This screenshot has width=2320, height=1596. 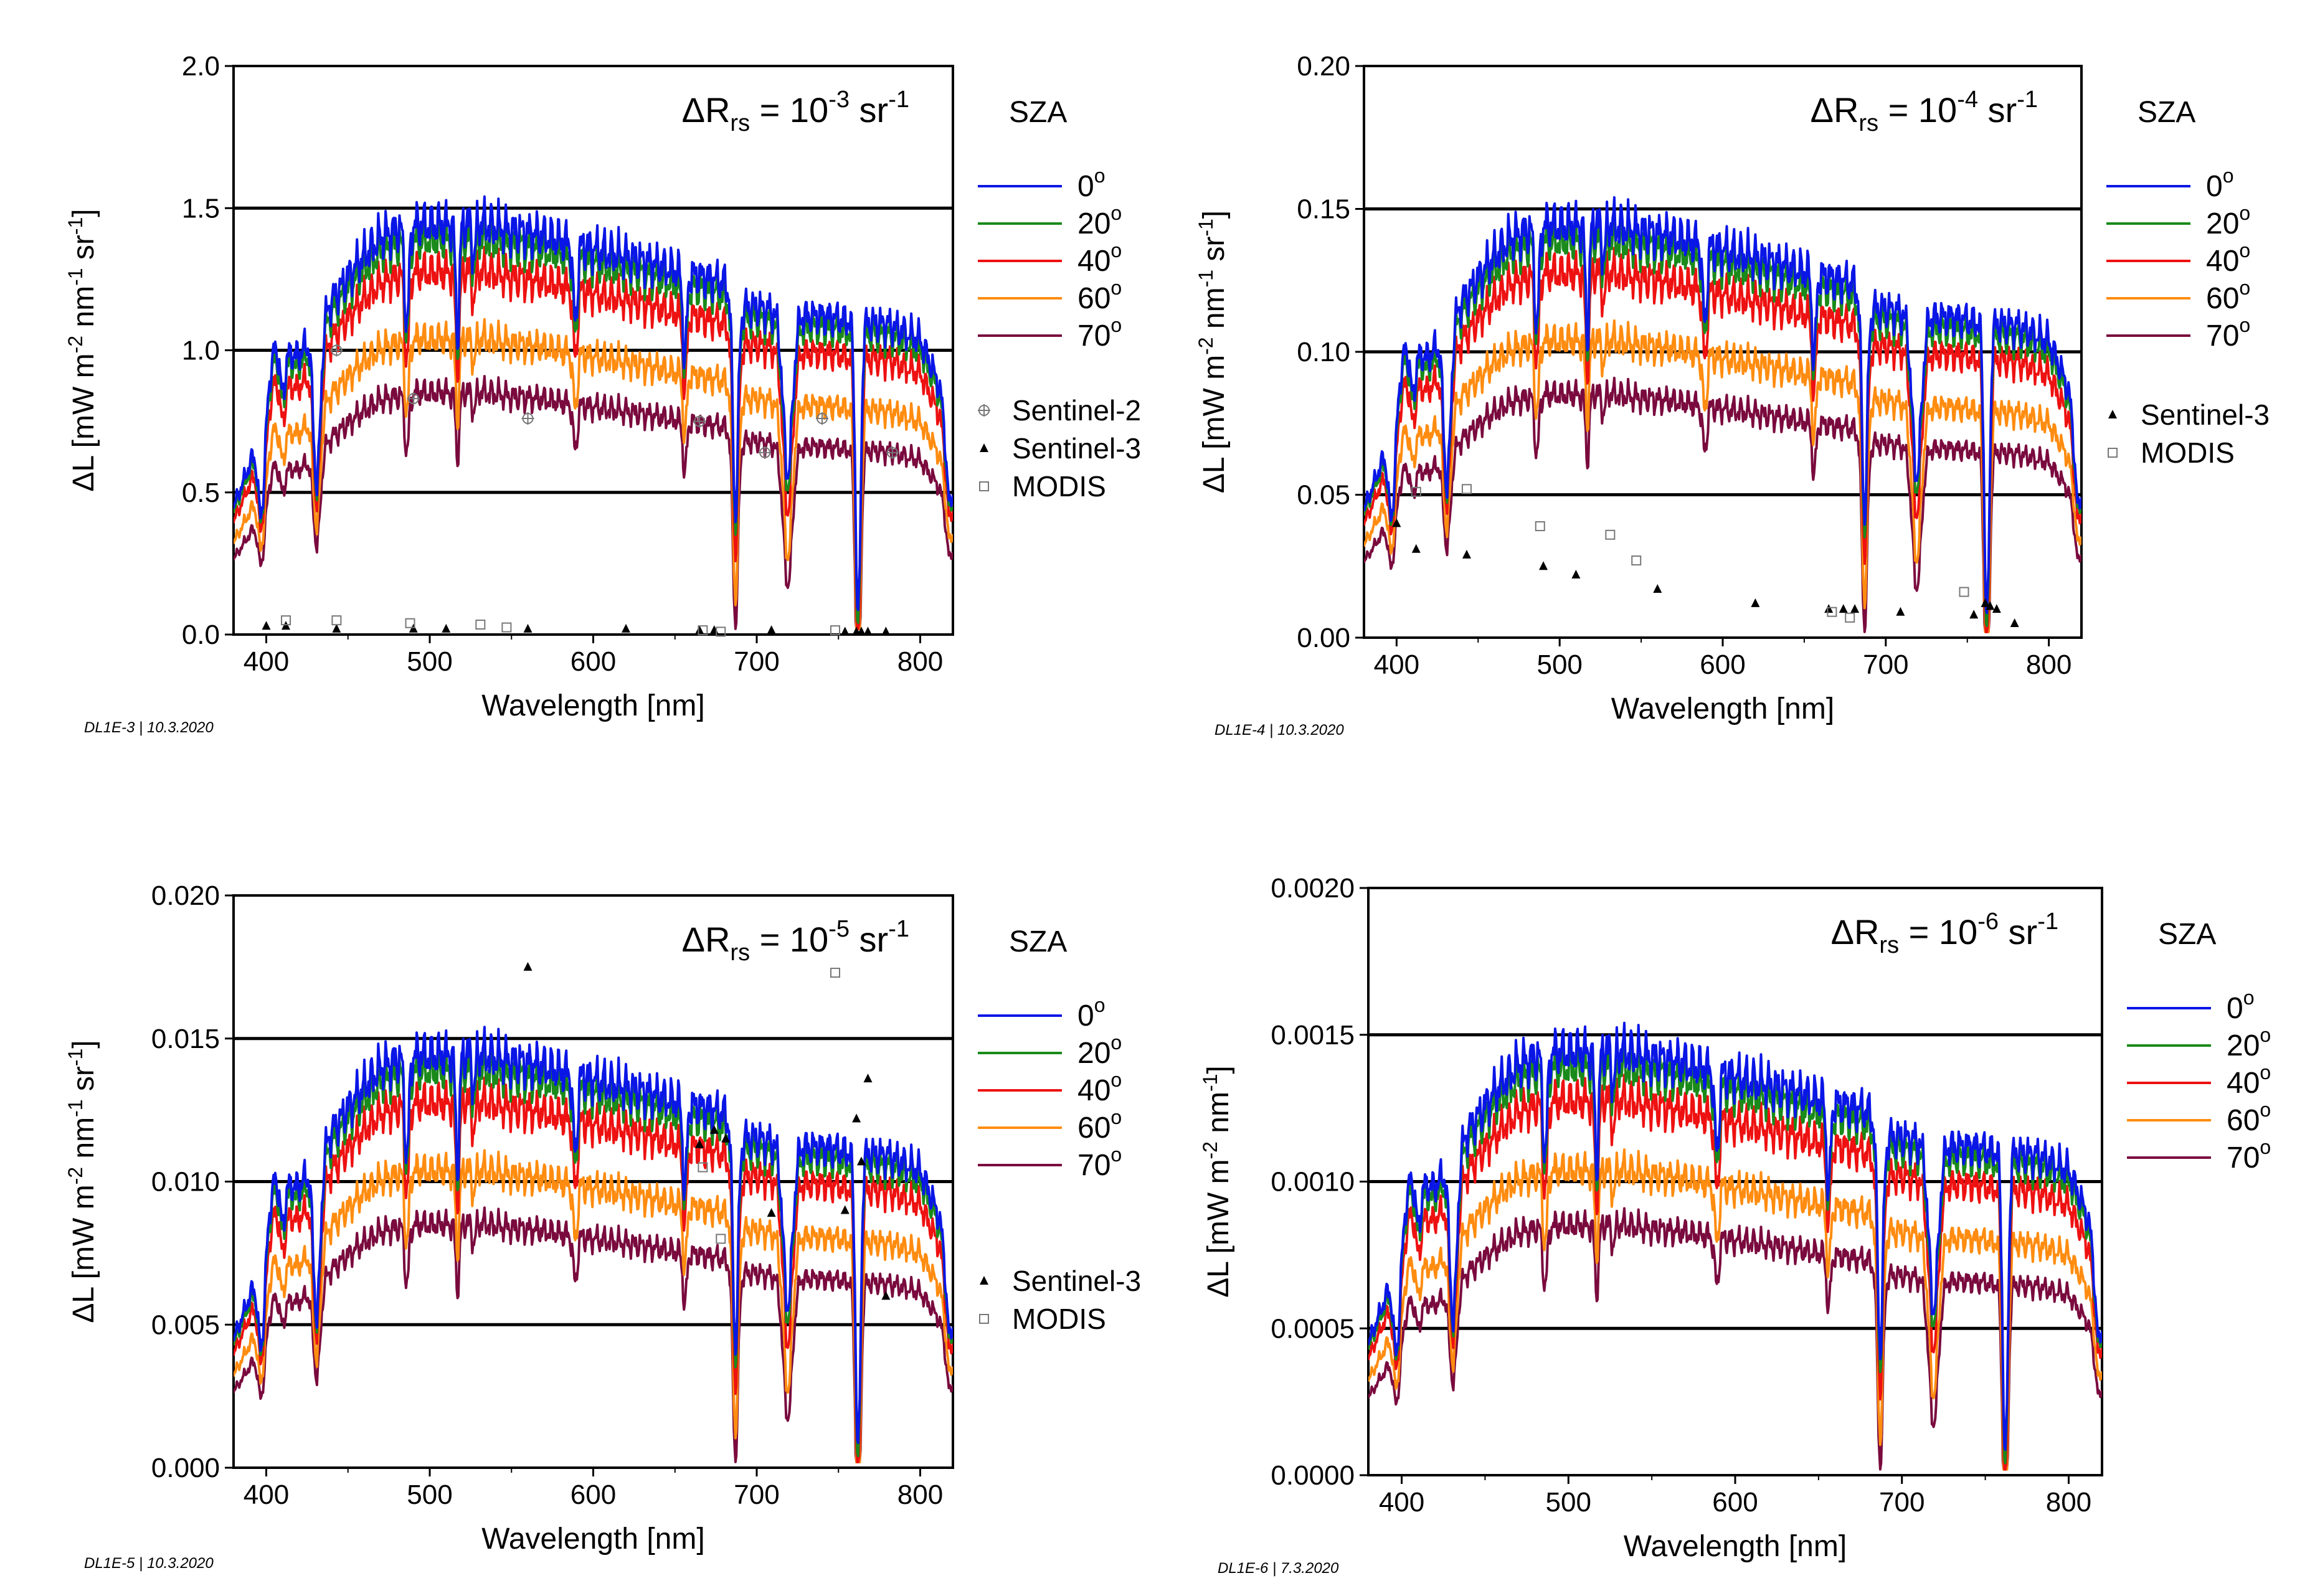 I want to click on y-tick-label: 0.5, so click(x=201, y=493).